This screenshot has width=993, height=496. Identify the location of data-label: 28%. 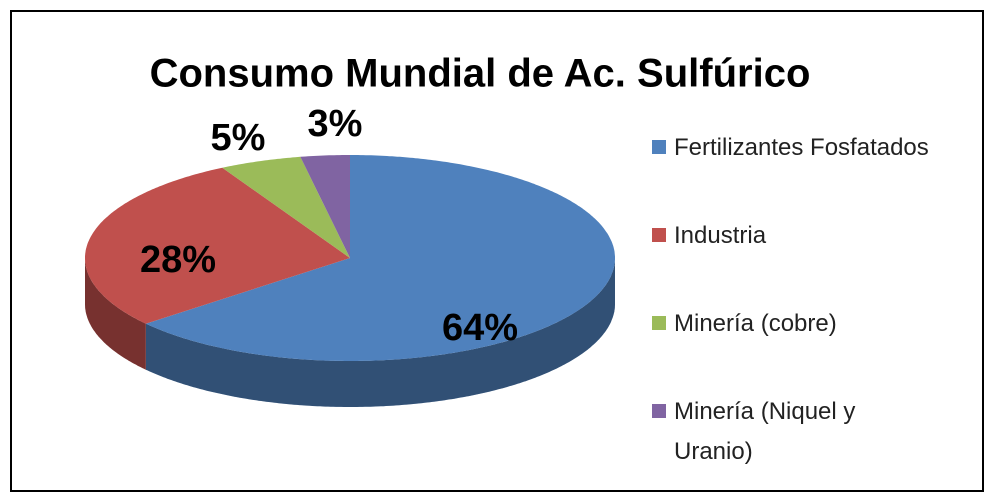
(178, 260).